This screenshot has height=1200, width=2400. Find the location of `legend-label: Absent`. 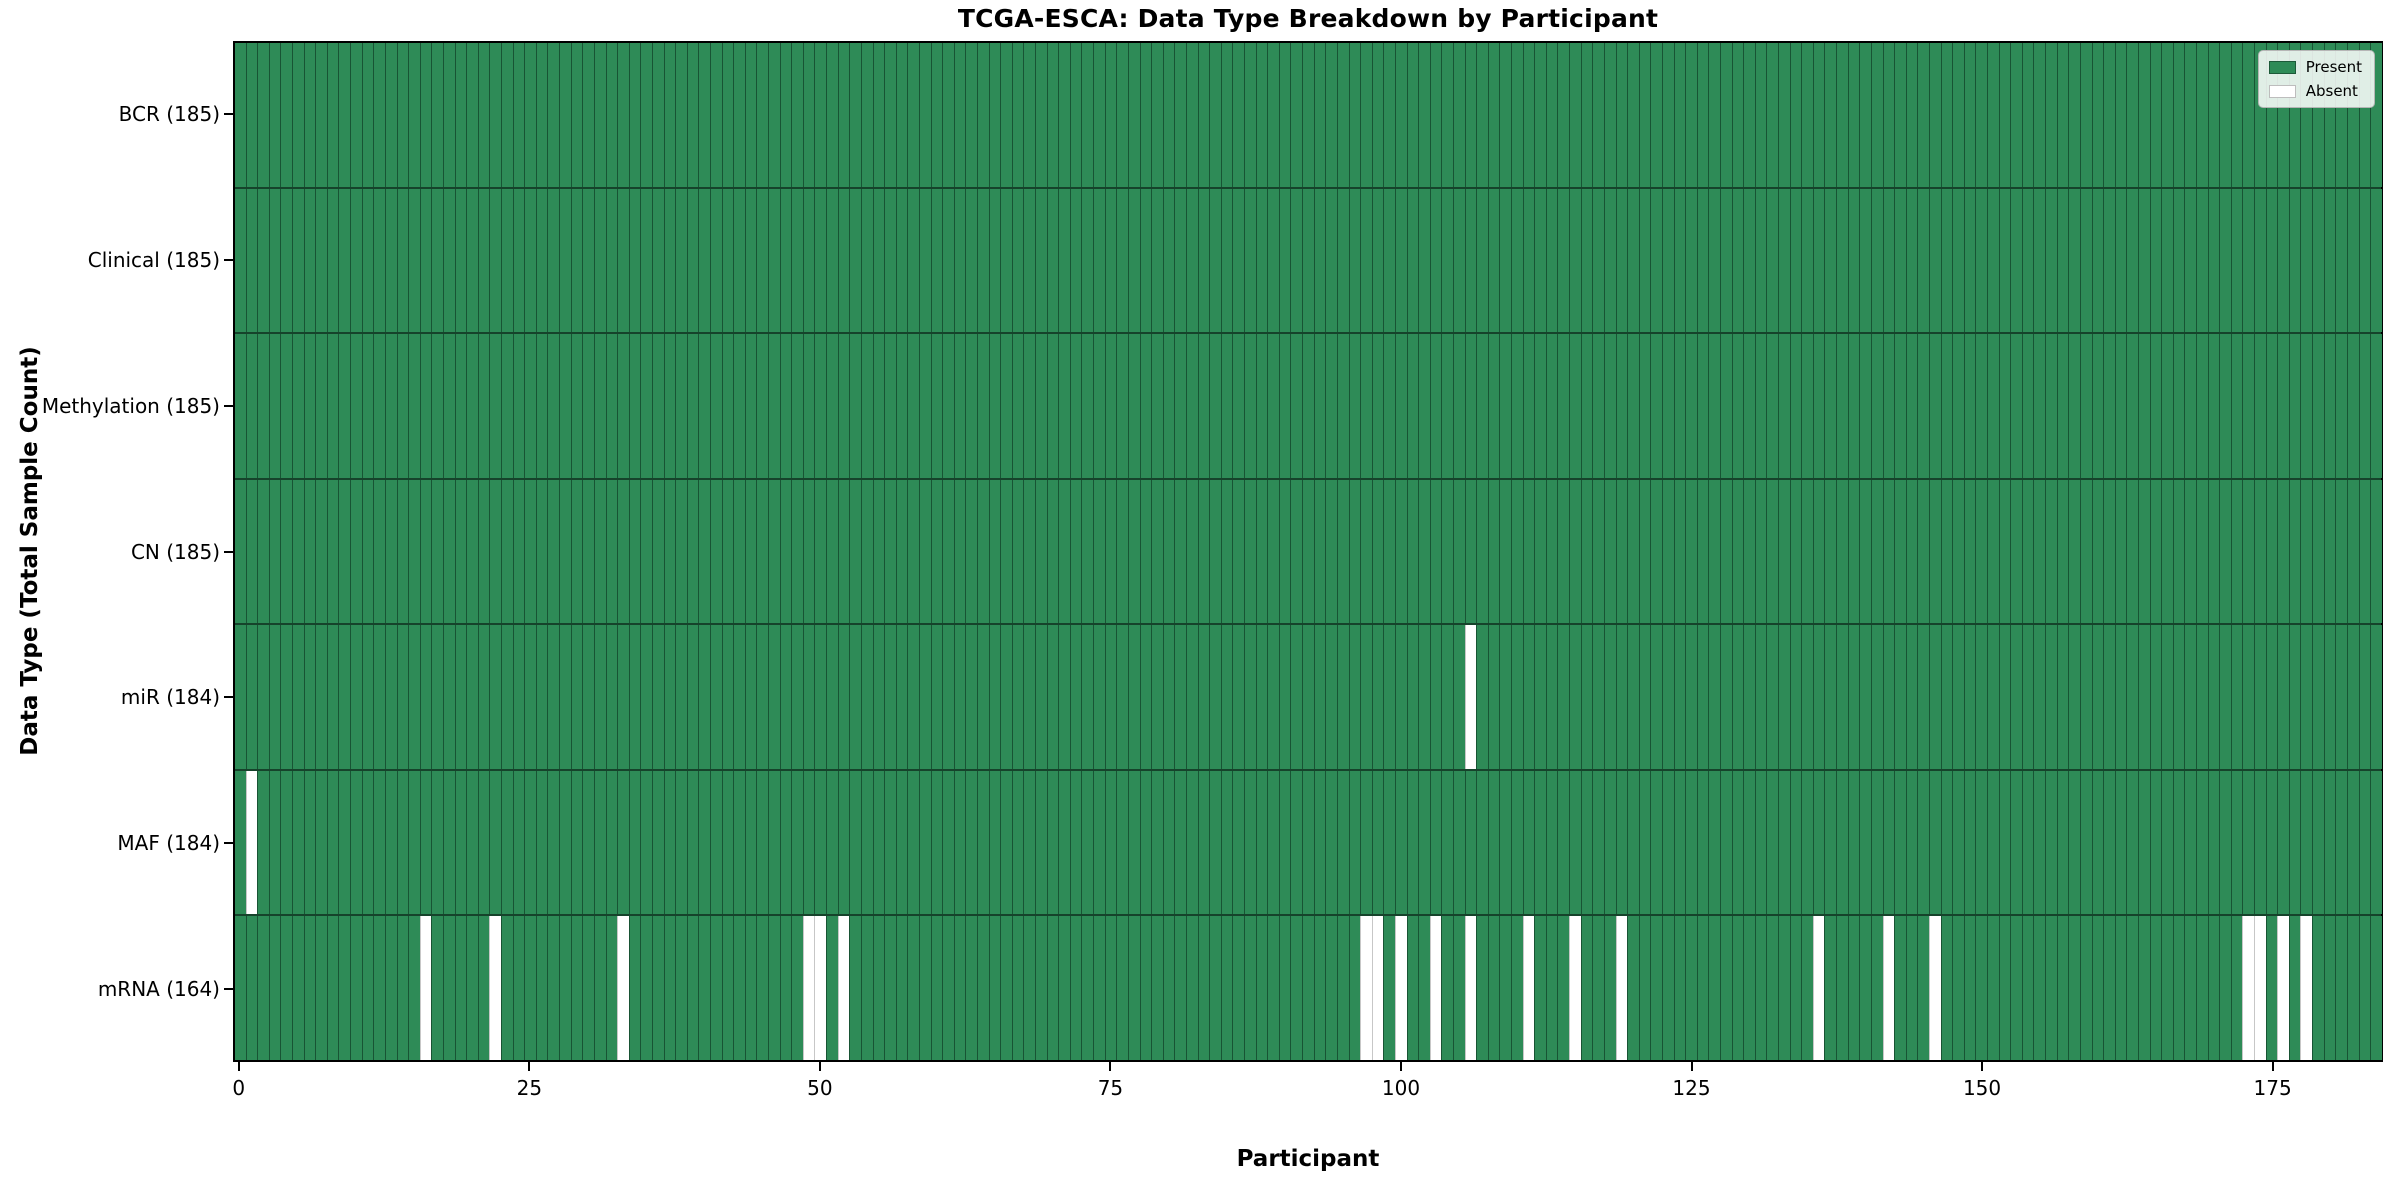

legend-label: Absent is located at coordinates (2331, 91).